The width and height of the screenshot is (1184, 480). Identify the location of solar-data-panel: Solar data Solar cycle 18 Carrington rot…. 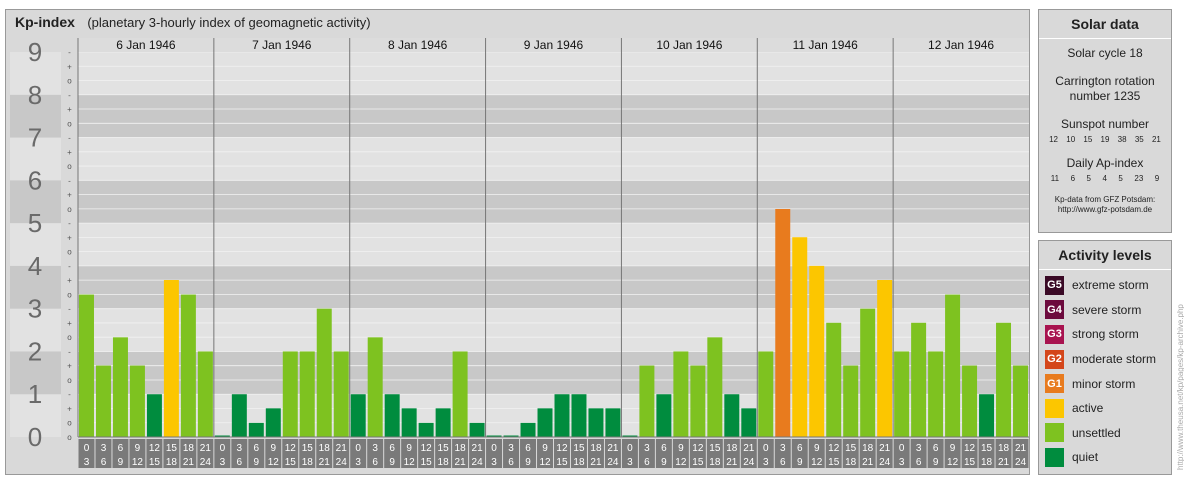
(1105, 121).